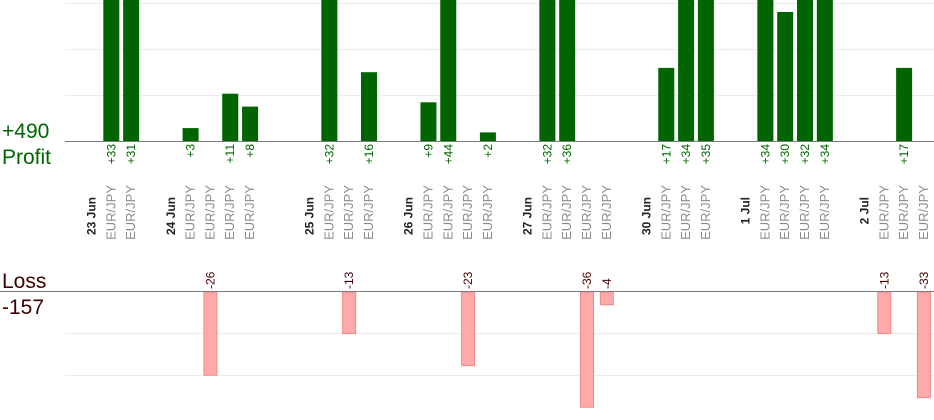 The image size is (934, 420). I want to click on profit-value-label: +30, so click(785, 154).